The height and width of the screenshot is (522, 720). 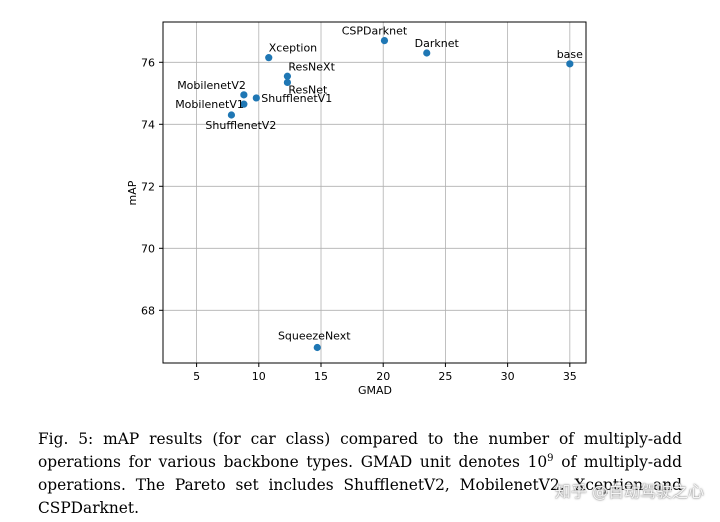 I want to click on point-label: CSPDarknet, so click(x=375, y=31).